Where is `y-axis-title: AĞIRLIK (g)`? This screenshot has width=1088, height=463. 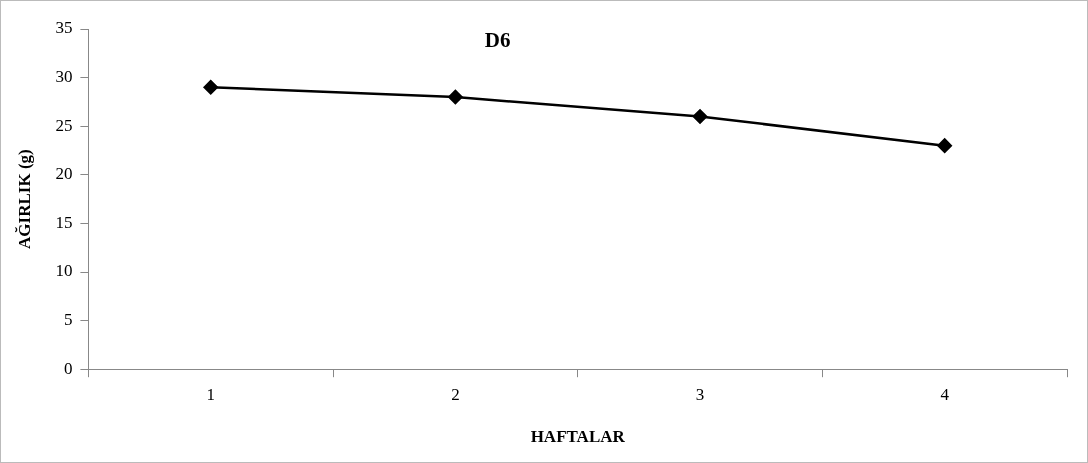 y-axis-title: AĞIRLIK (g) is located at coordinates (24, 199).